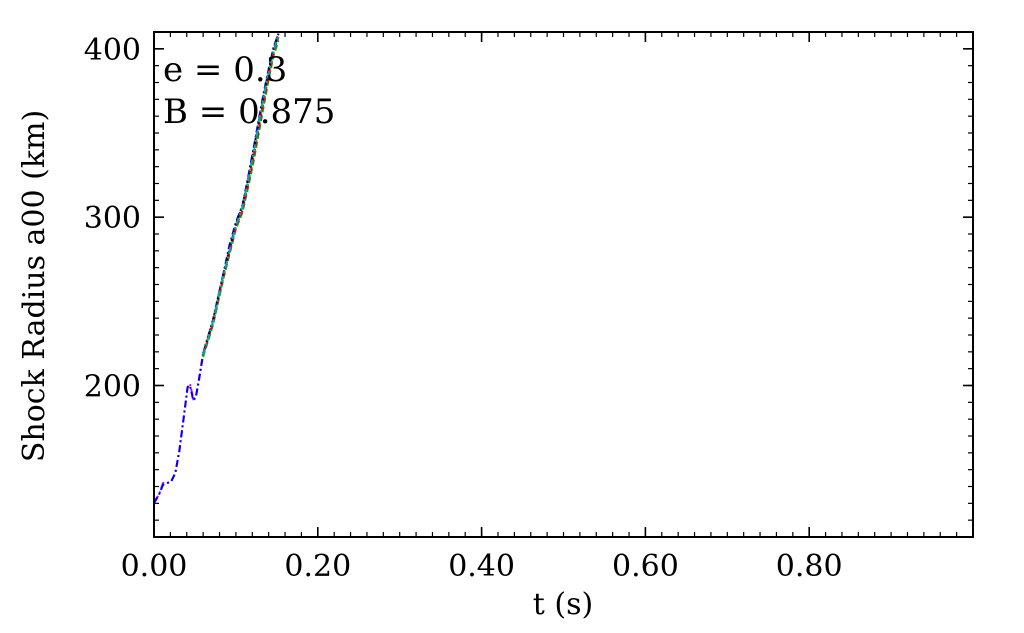  I want to click on series-layer, so click(217, 268).